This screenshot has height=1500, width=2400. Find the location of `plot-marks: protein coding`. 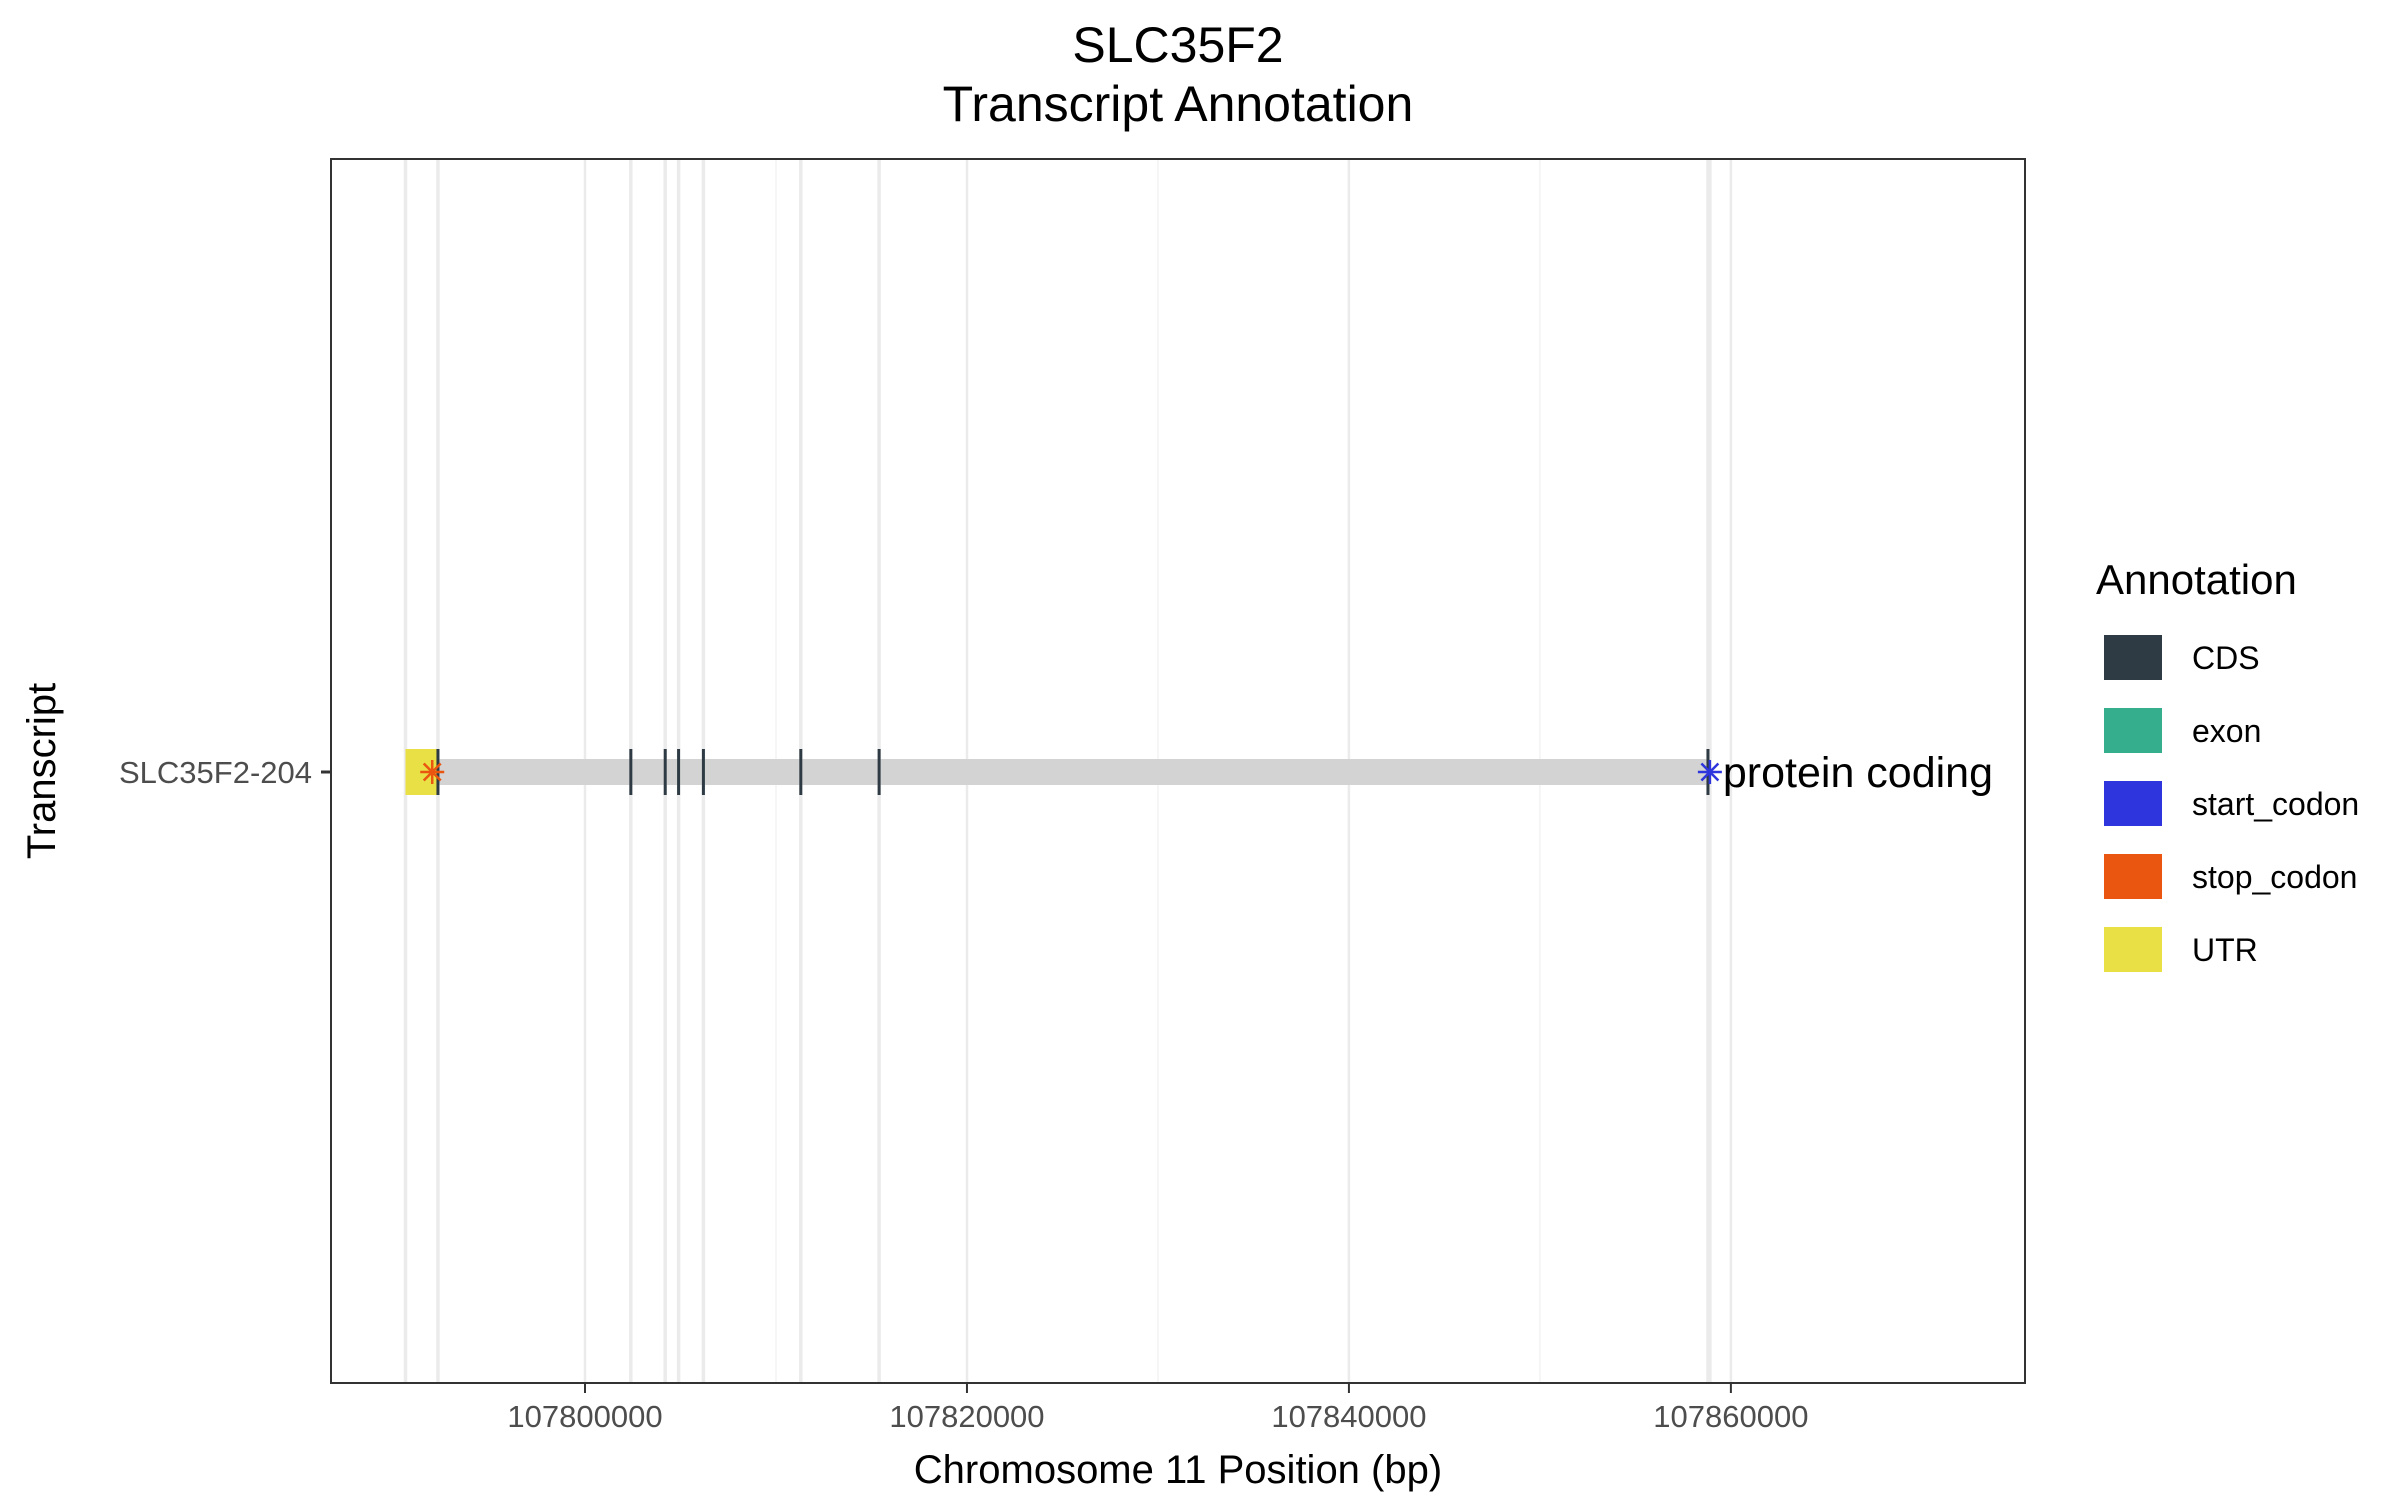

plot-marks: protein coding is located at coordinates (1199, 773).